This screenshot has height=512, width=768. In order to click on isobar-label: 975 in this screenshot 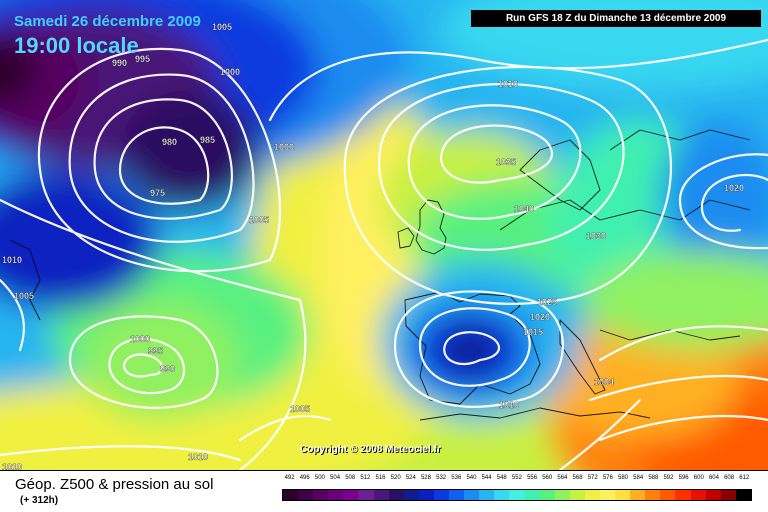, I will do `click(157, 193)`.